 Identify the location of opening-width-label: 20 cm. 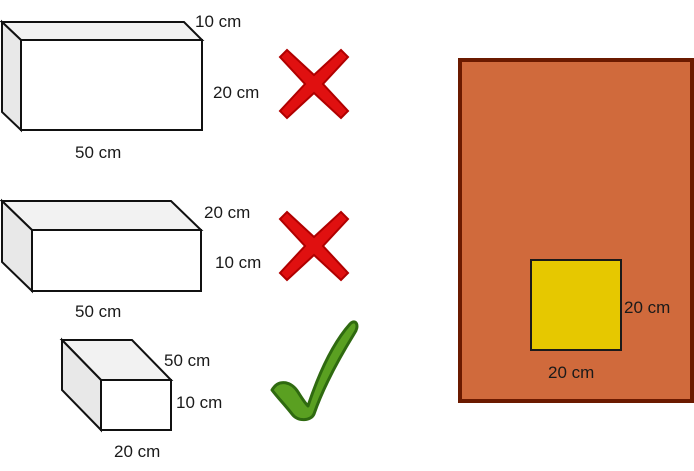
(571, 372).